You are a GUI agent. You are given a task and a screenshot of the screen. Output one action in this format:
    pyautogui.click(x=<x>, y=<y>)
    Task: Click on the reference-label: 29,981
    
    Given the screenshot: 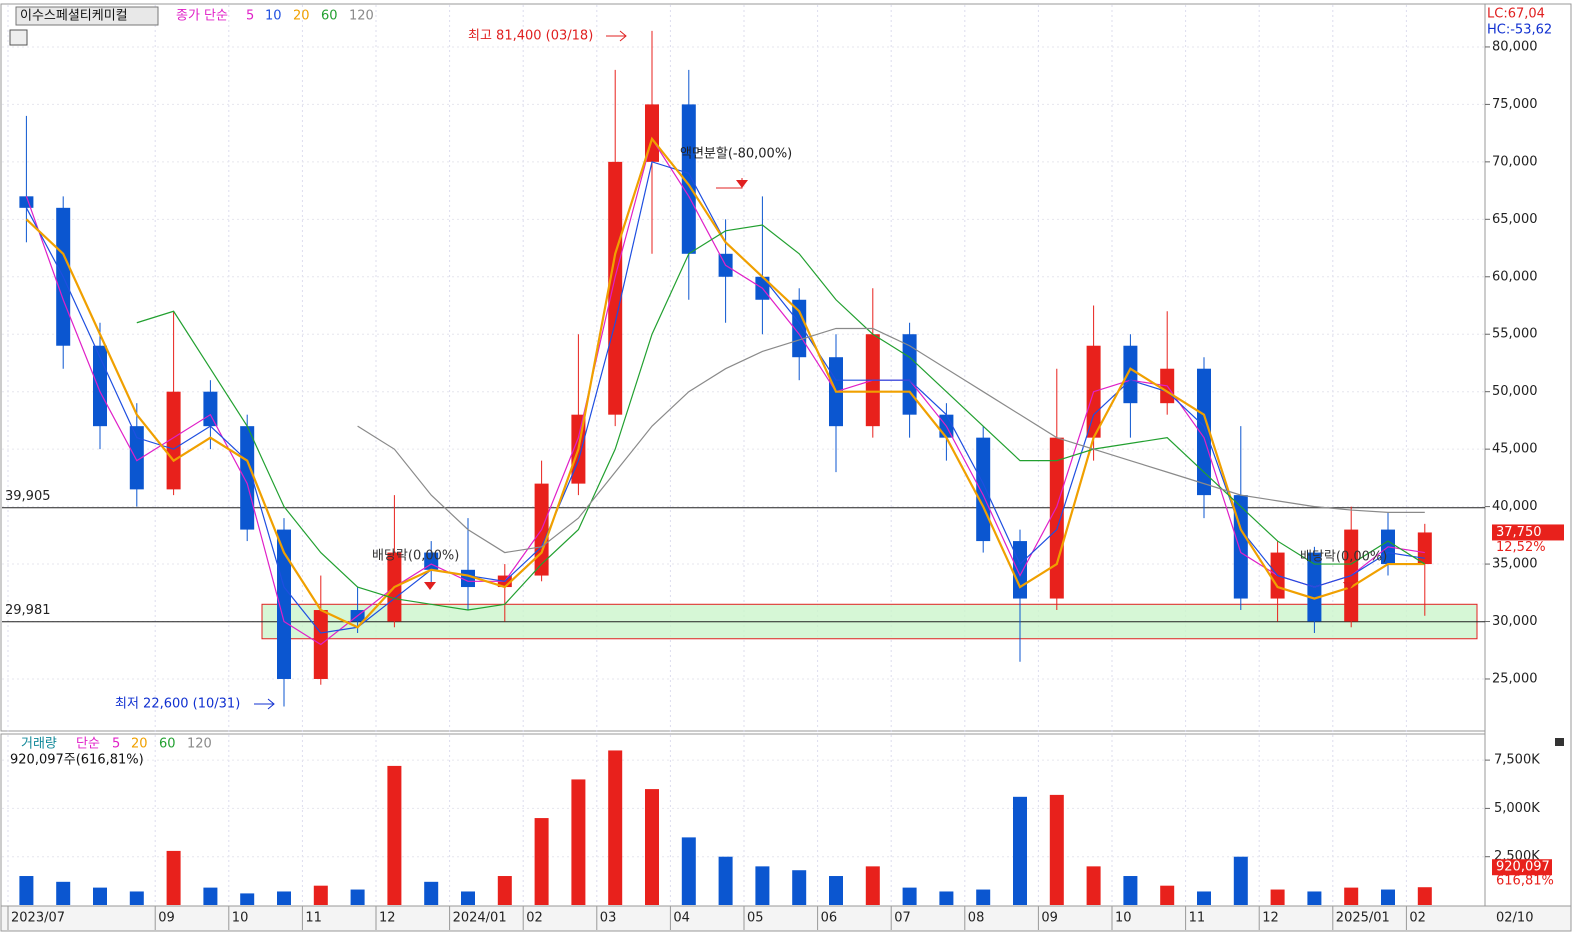 What is the action you would take?
    pyautogui.click(x=28, y=610)
    